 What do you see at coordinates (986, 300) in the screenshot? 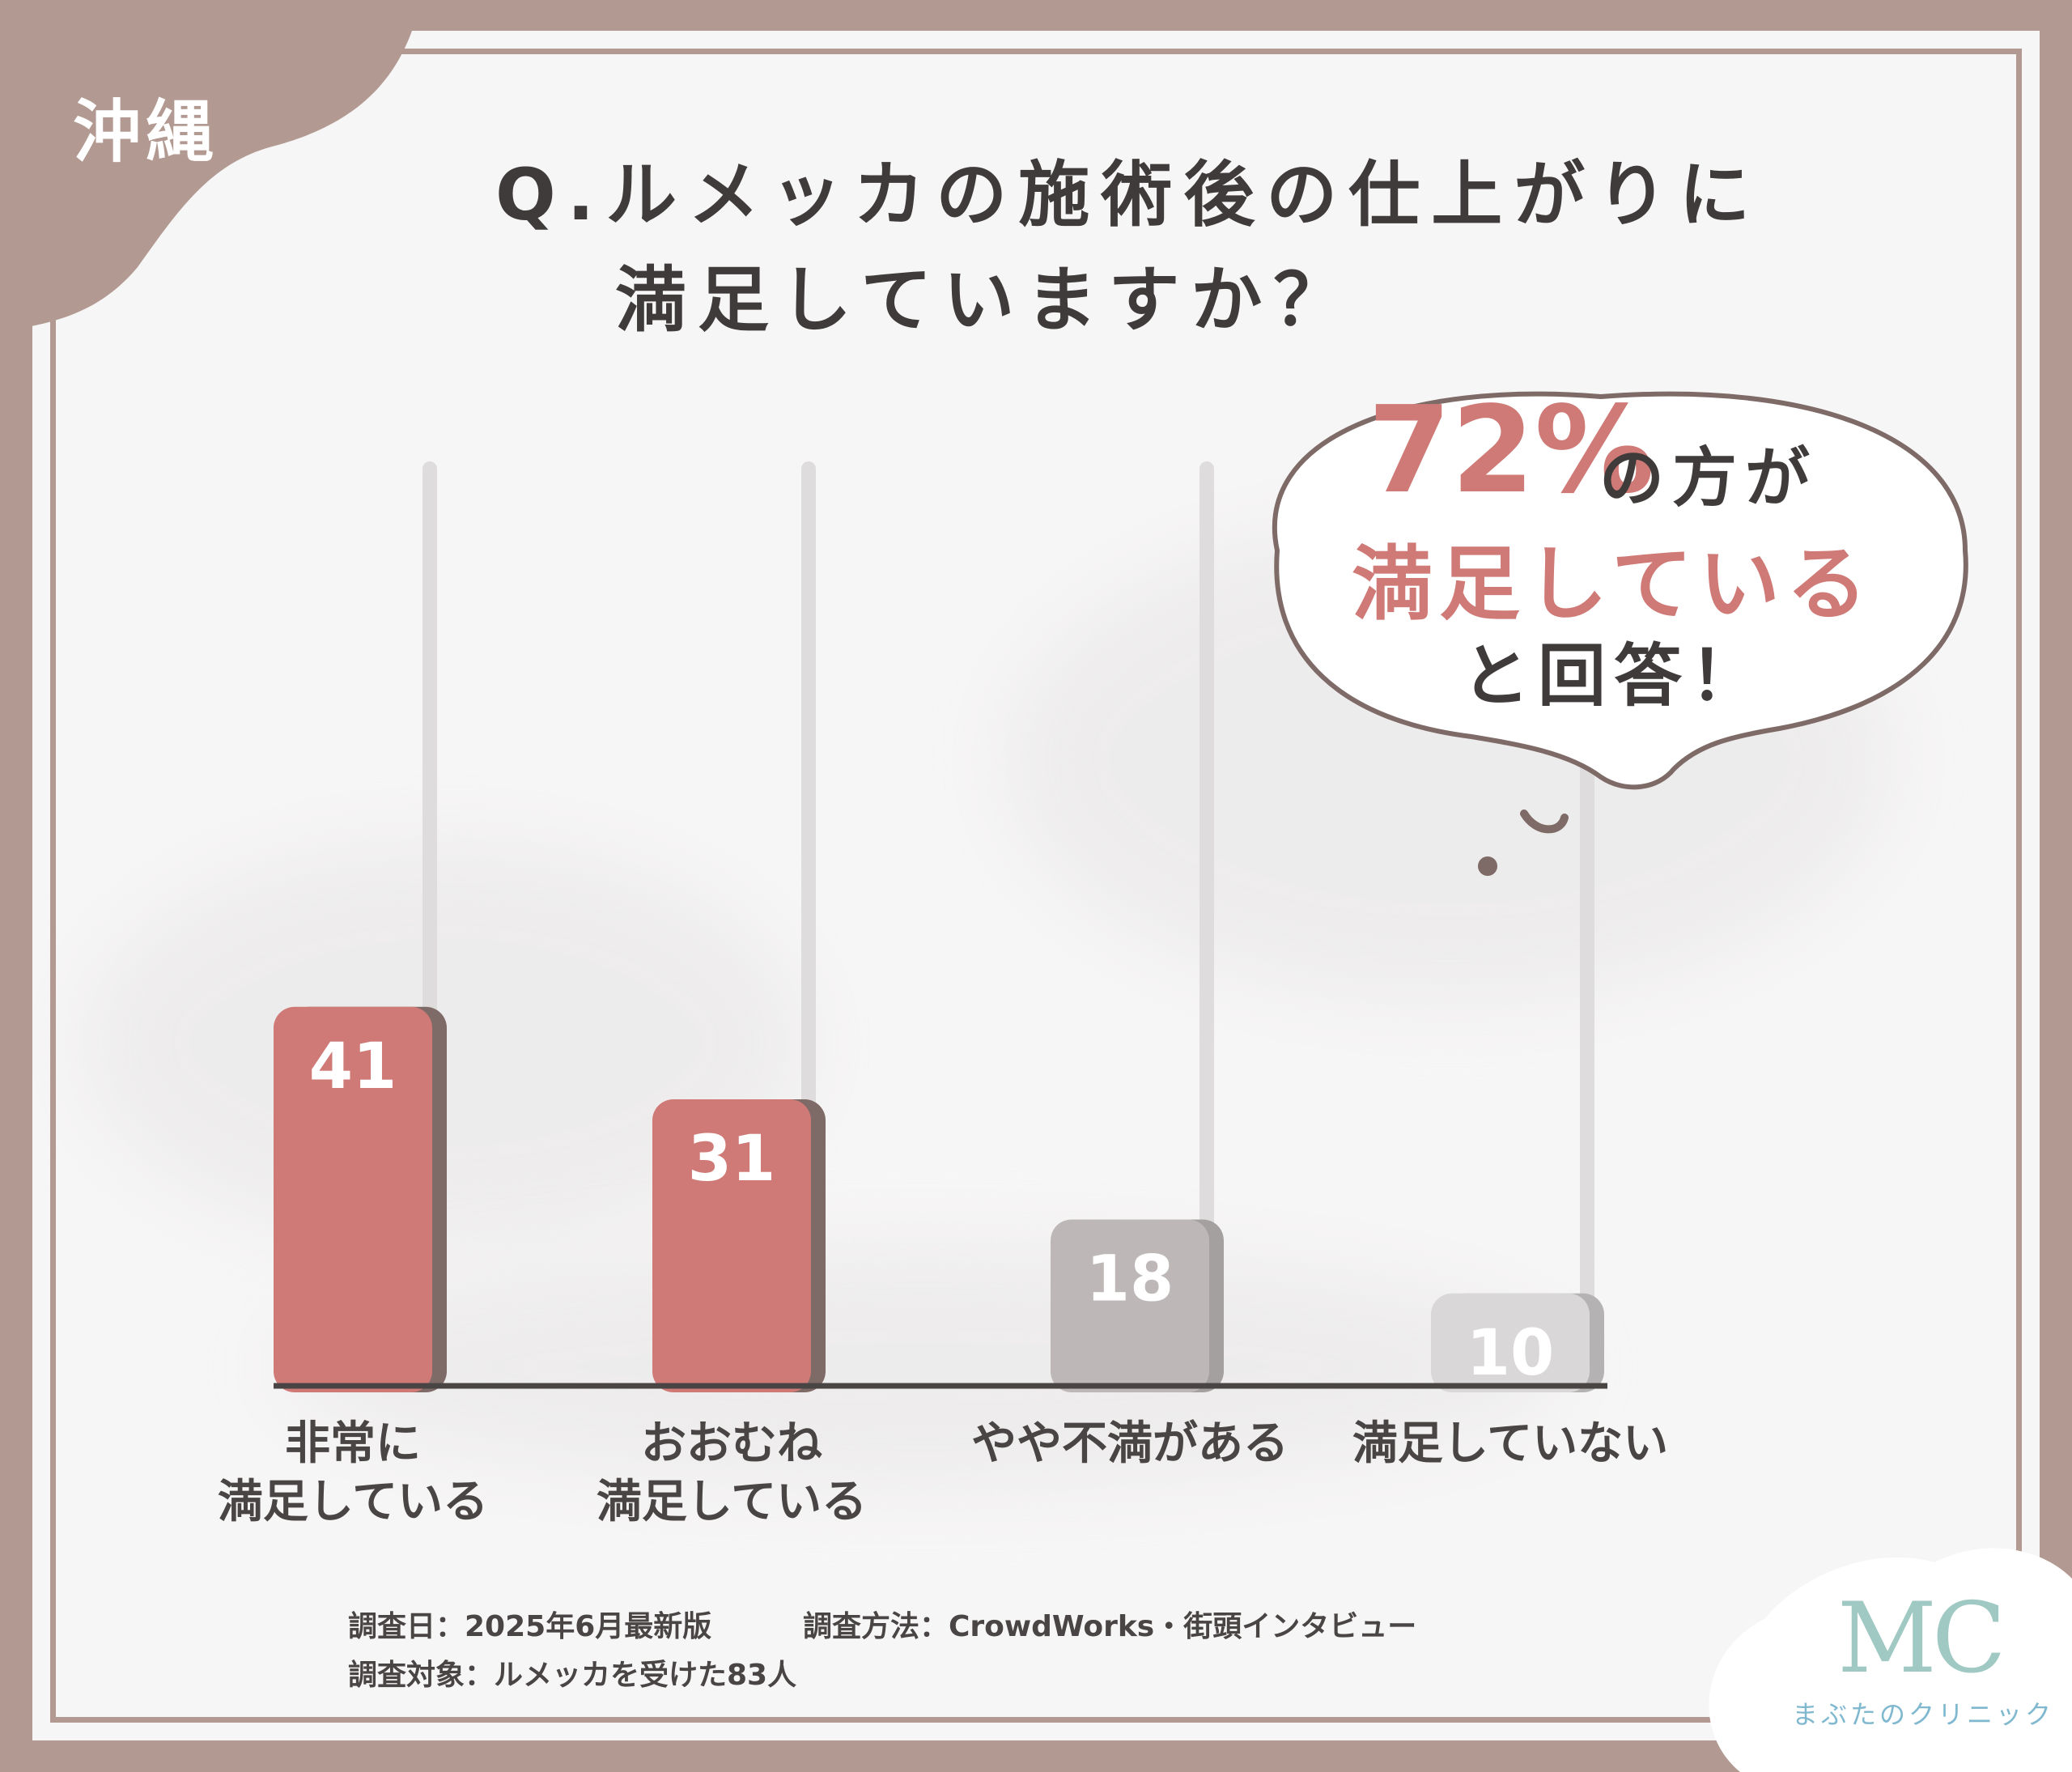
I see `question-title-line-2: 満足していますか？` at bounding box center [986, 300].